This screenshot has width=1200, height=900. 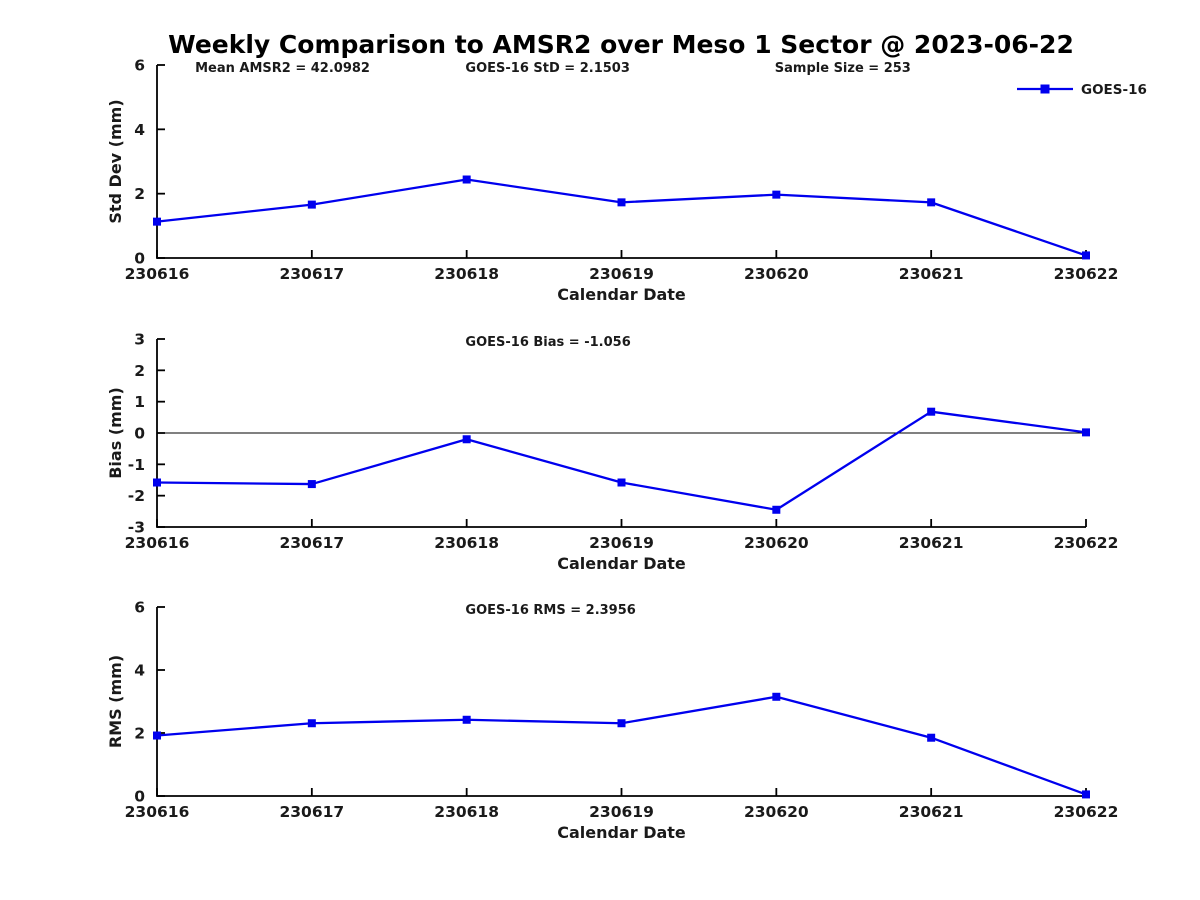 What do you see at coordinates (1045, 89) in the screenshot?
I see `legend-marker-icon` at bounding box center [1045, 89].